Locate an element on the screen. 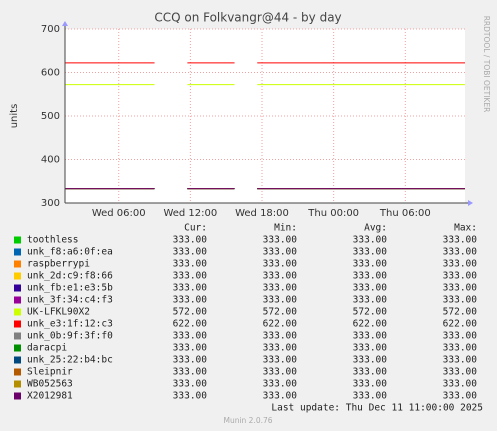 The image size is (497, 431). legend-header: Max: is located at coordinates (465, 228).